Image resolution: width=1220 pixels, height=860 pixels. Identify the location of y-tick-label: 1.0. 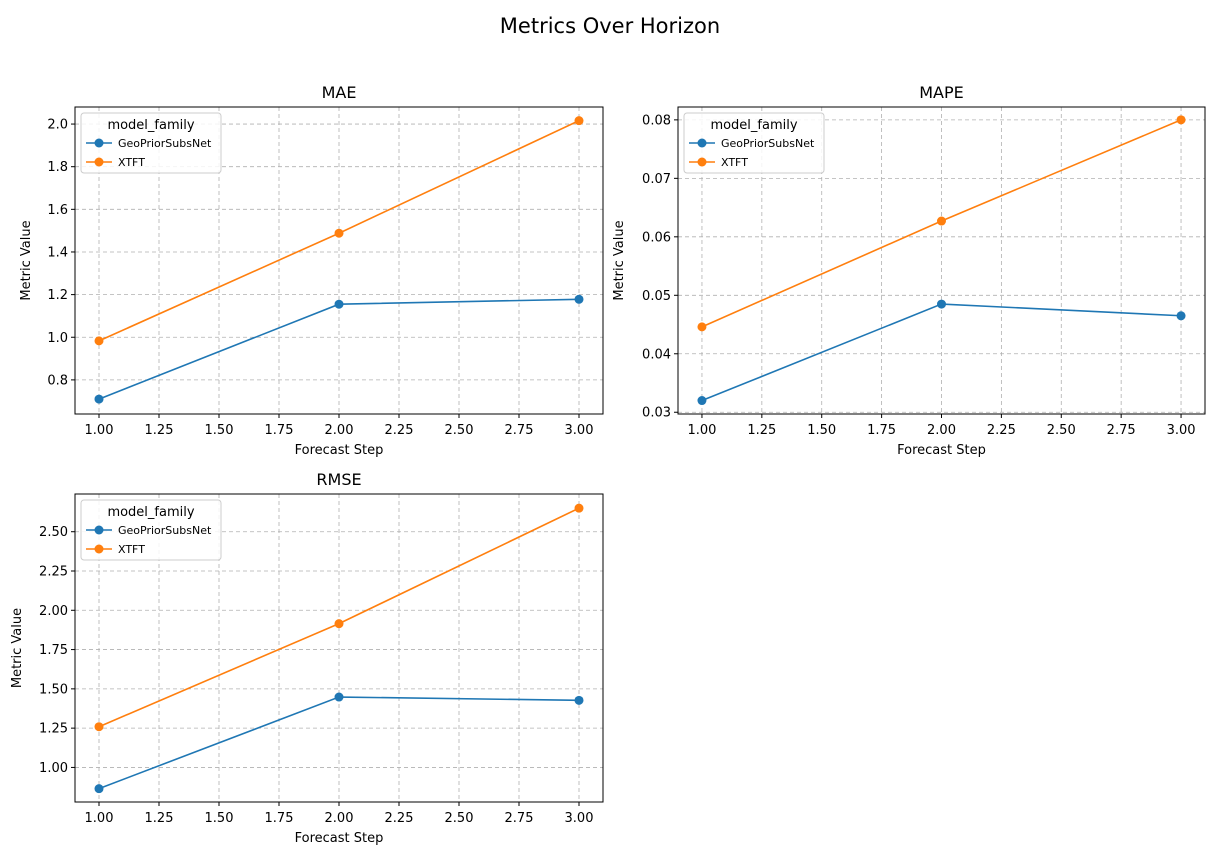
(57, 338).